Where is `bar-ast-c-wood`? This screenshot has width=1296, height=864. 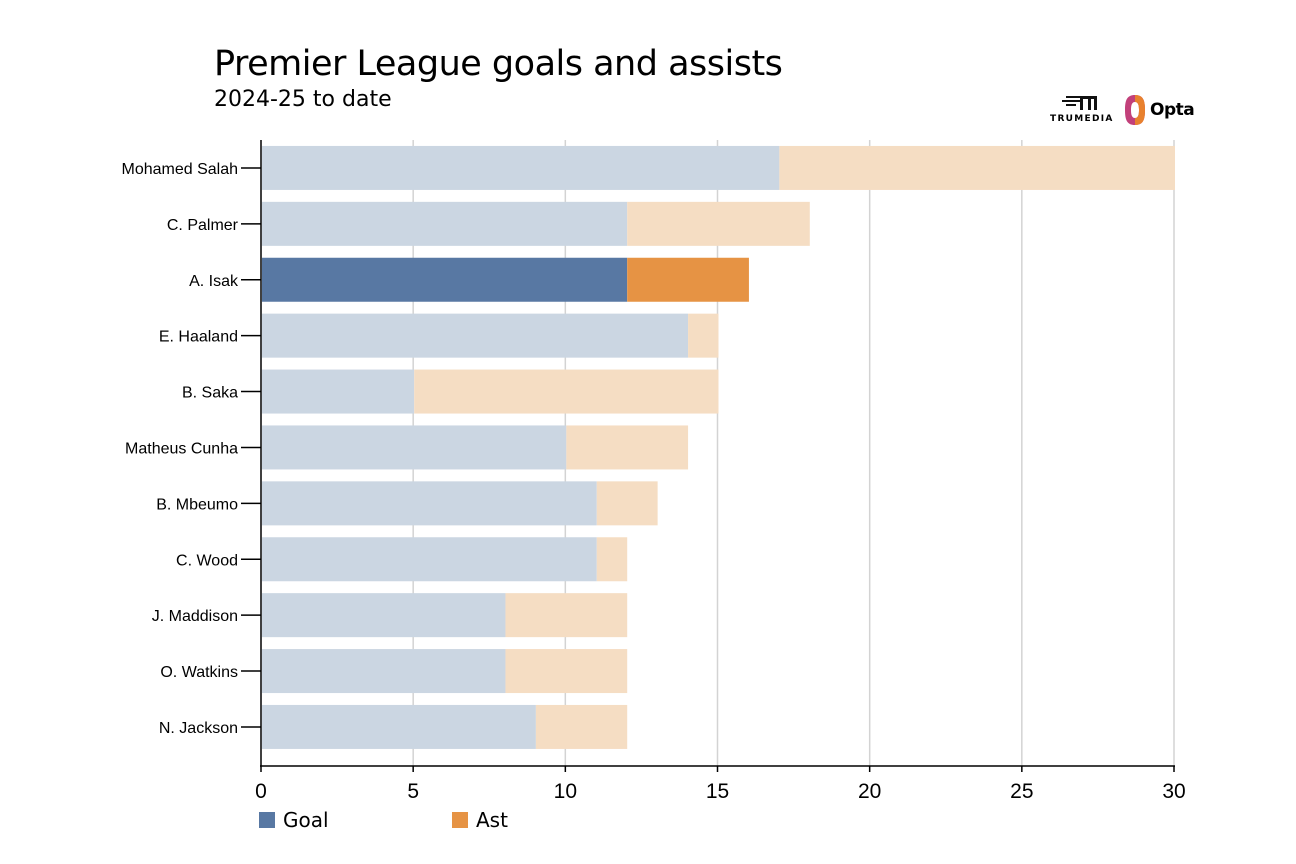
bar-ast-c-wood is located at coordinates (612, 559).